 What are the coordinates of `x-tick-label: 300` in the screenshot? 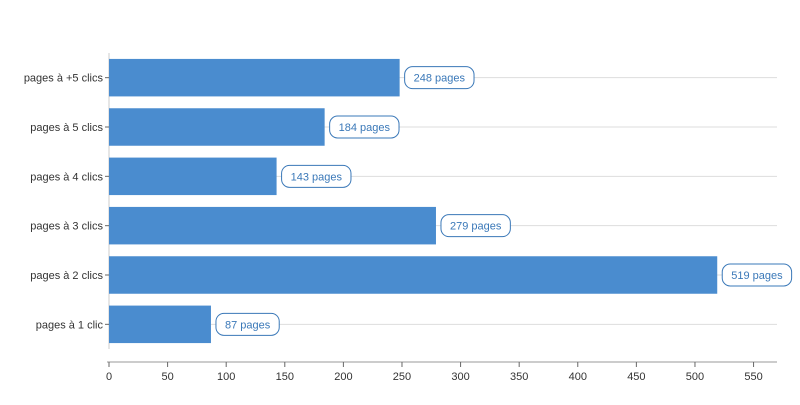 It's located at (460, 377).